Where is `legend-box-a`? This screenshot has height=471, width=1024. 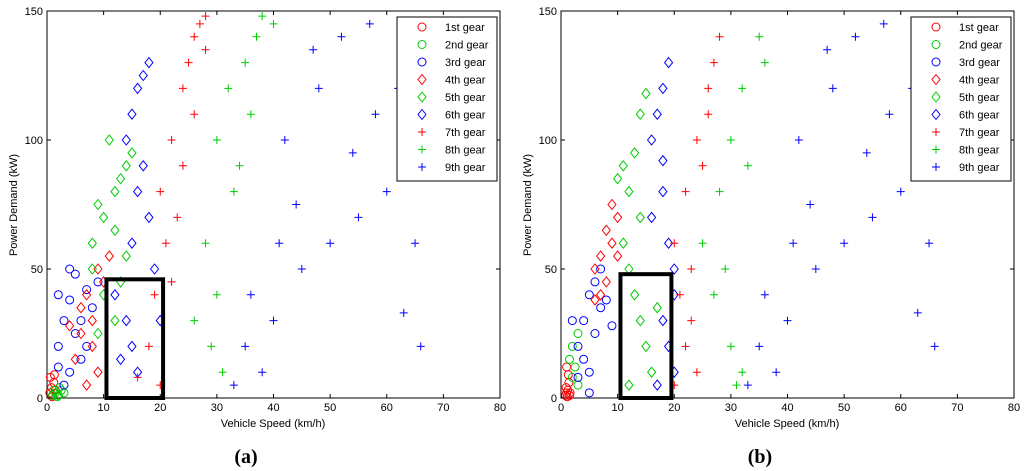
legend-box-a is located at coordinates (447, 99).